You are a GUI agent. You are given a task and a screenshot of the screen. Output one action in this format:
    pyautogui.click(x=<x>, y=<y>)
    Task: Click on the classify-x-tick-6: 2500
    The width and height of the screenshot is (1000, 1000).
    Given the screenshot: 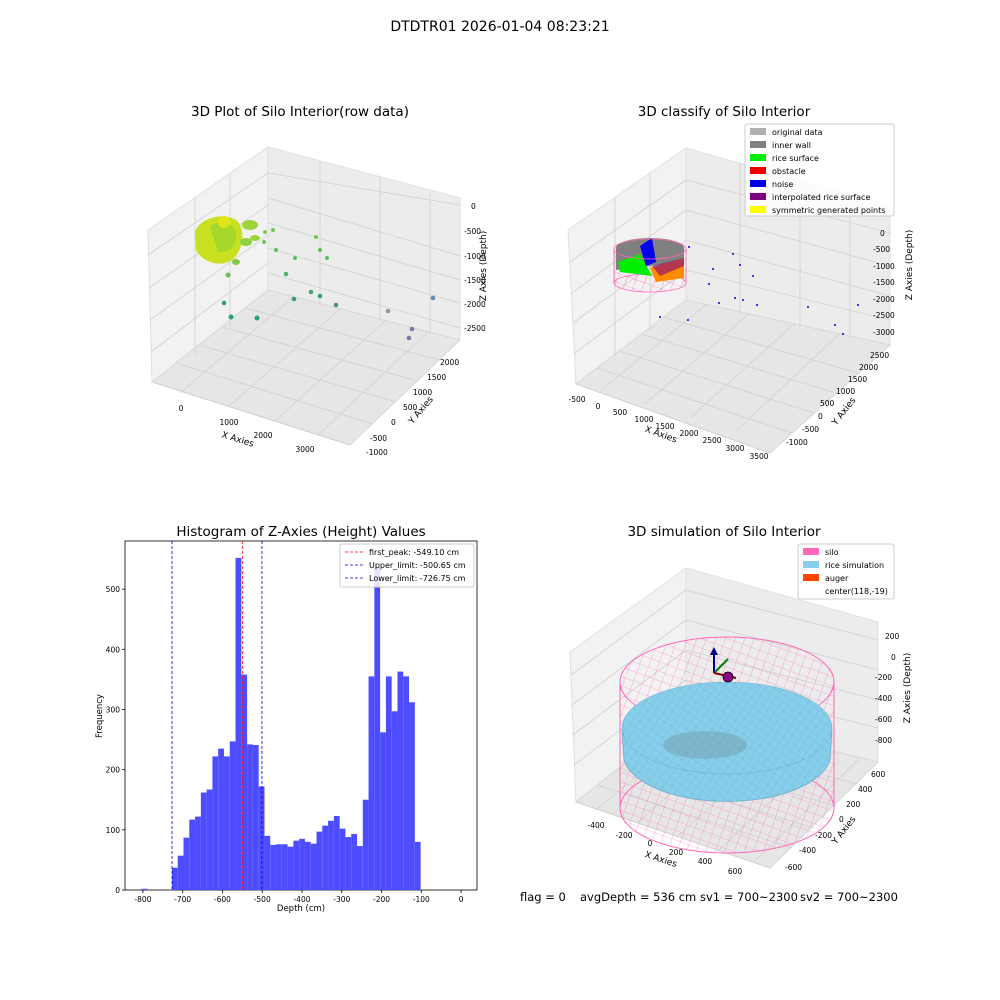 What is the action you would take?
    pyautogui.click(x=711, y=440)
    